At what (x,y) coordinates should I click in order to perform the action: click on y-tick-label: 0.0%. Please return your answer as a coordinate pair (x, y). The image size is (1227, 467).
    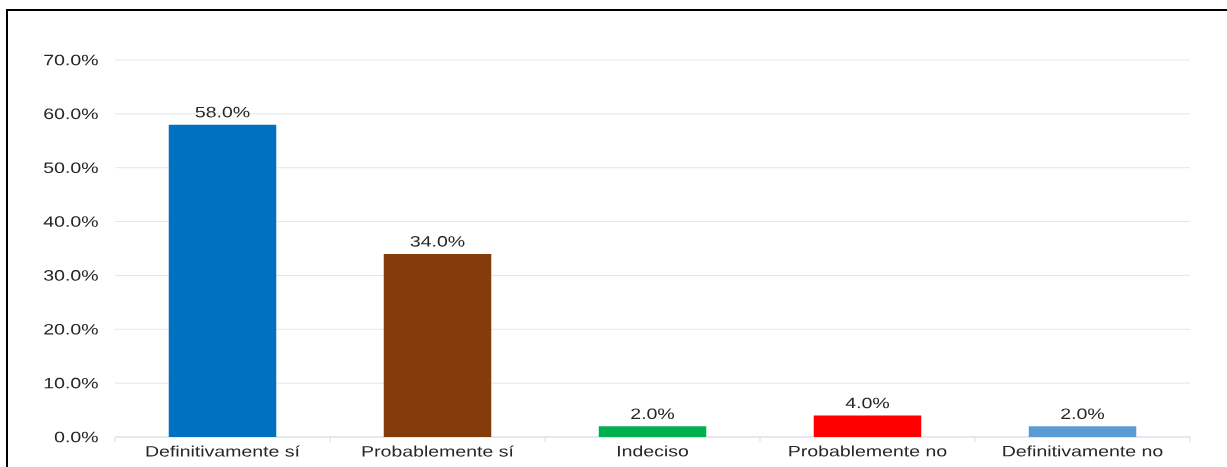
    Looking at the image, I should click on (76, 437).